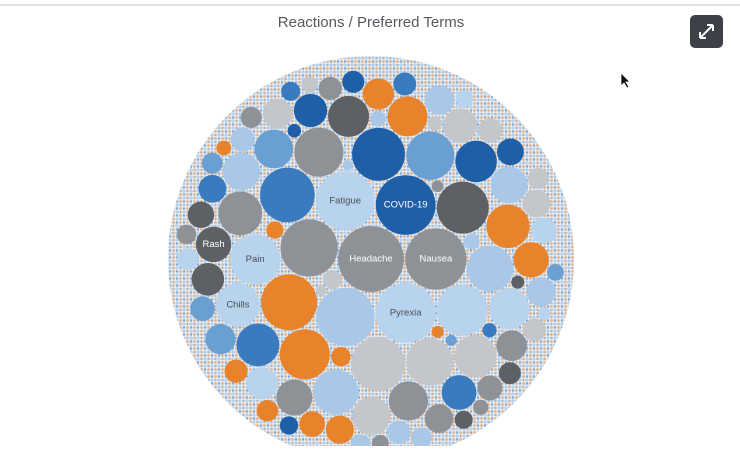  Describe the element at coordinates (255, 259) in the screenshot. I see `bubble-label: Pain` at that location.